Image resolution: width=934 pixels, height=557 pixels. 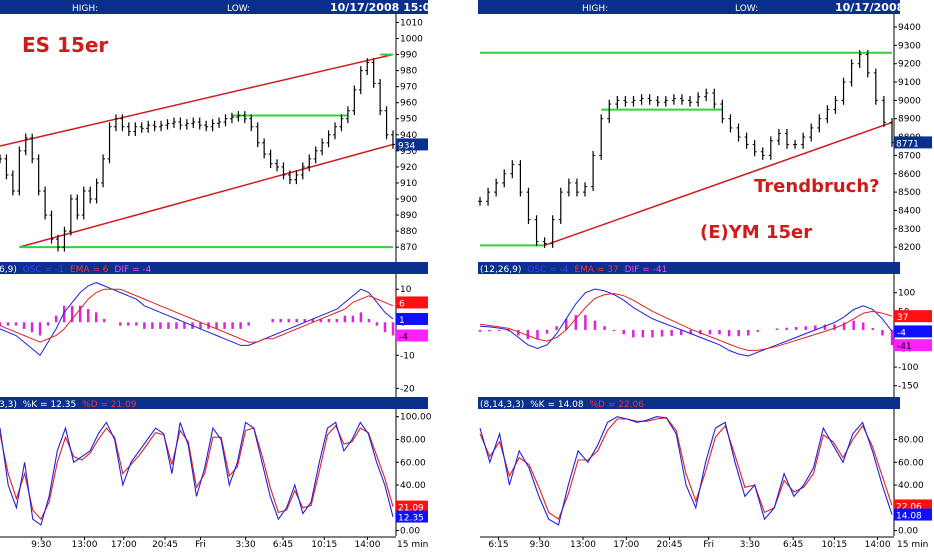 What do you see at coordinates (502, 405) in the screenshot?
I see `stoch-legend-params: (8,14,3,3)` at bounding box center [502, 405].